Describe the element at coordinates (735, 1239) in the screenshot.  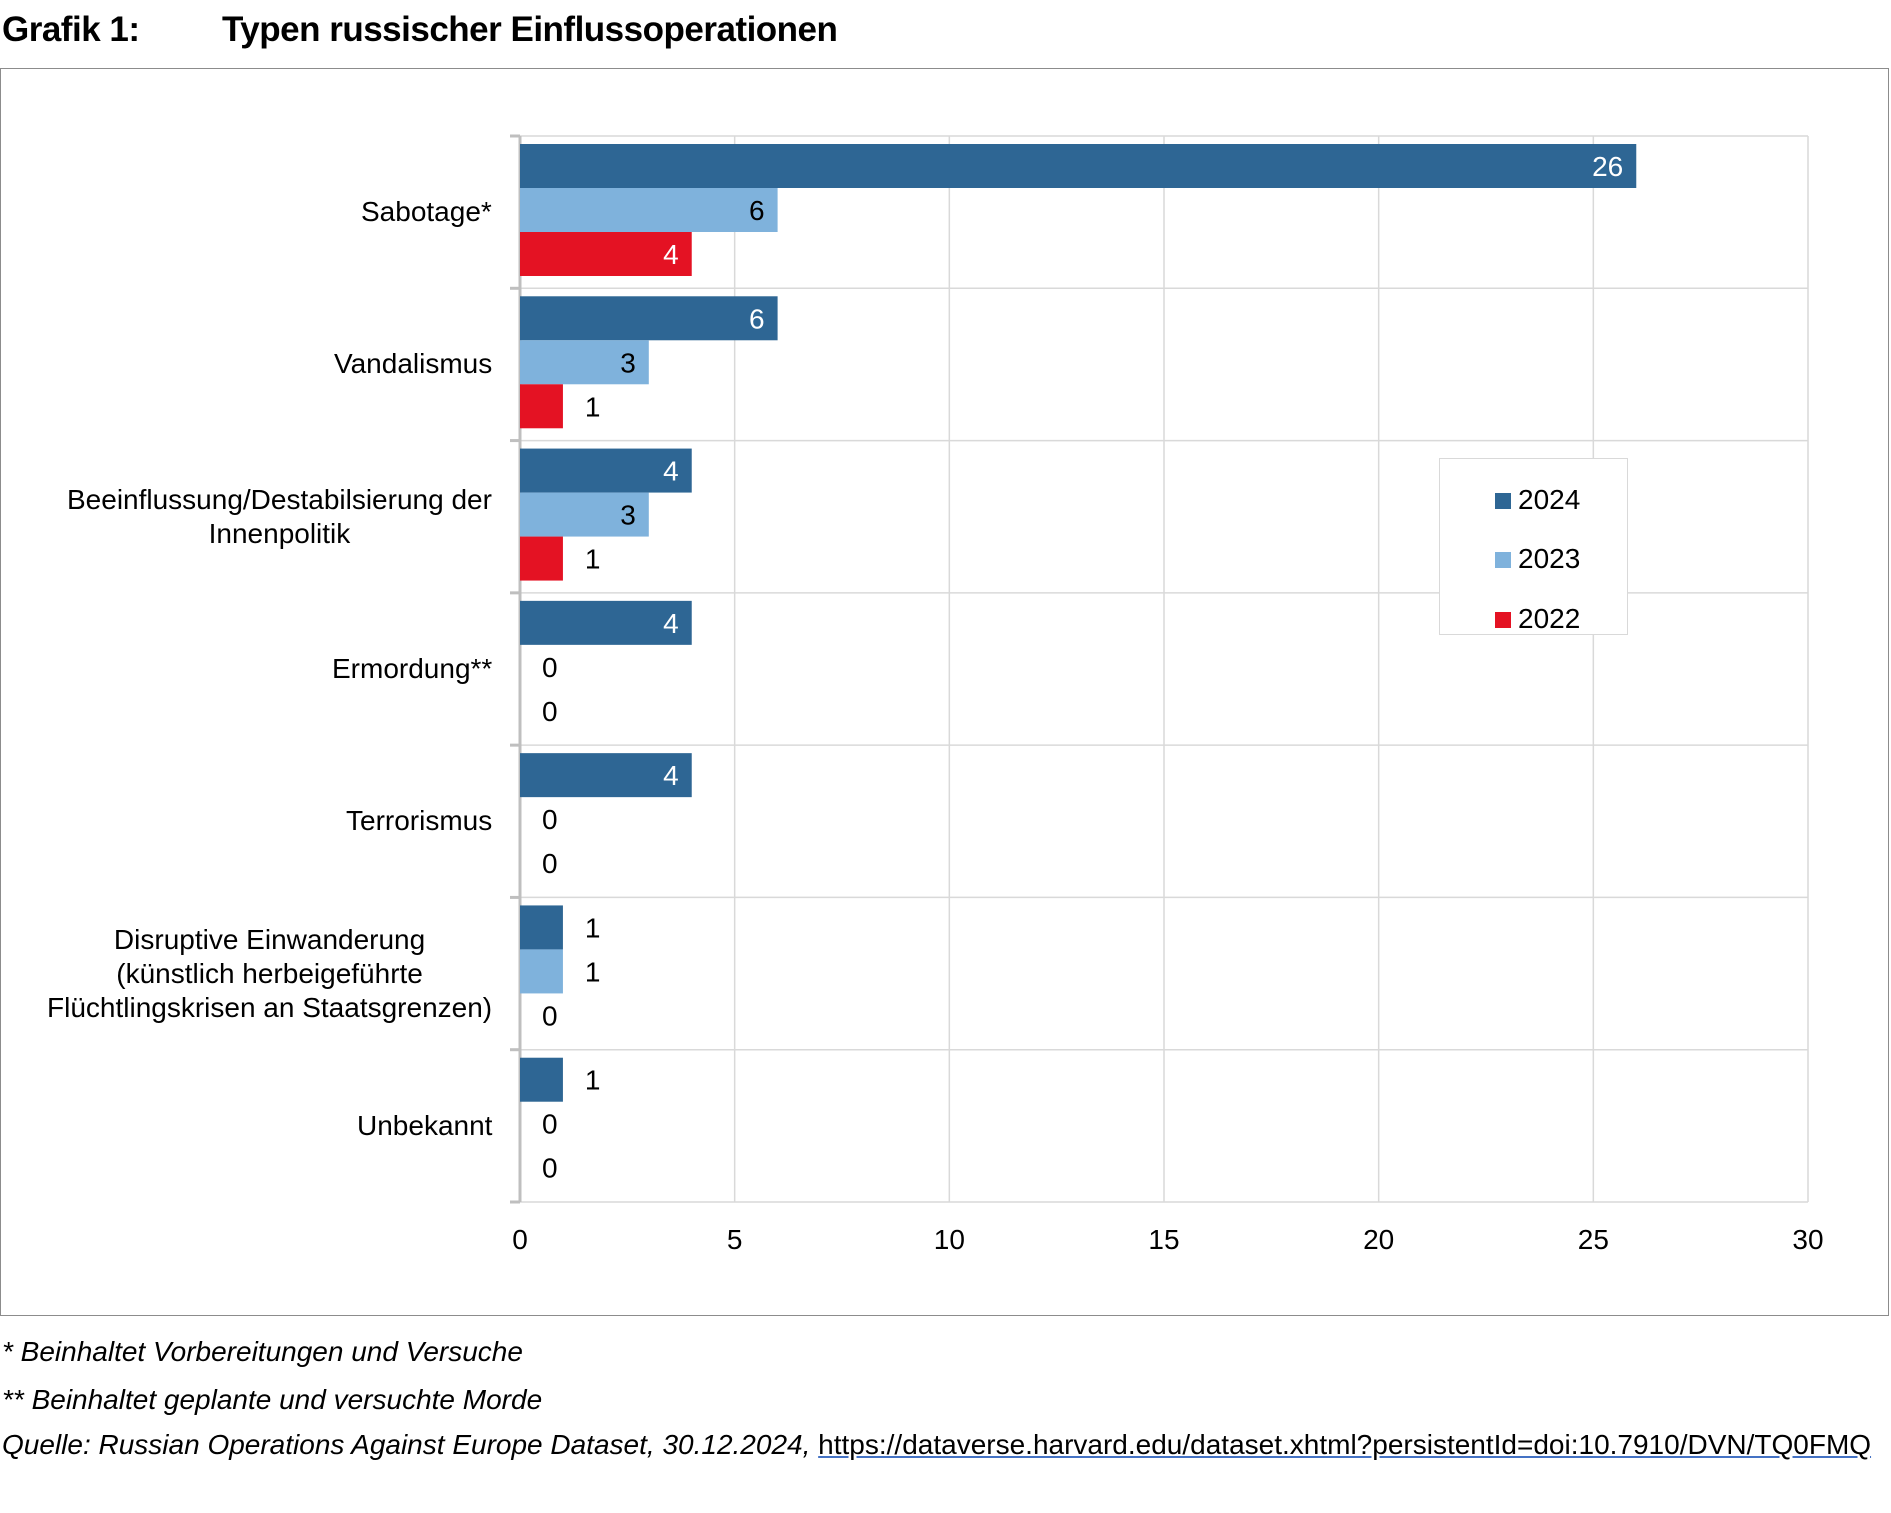
I see `x-tick-label-5: 5` at that location.